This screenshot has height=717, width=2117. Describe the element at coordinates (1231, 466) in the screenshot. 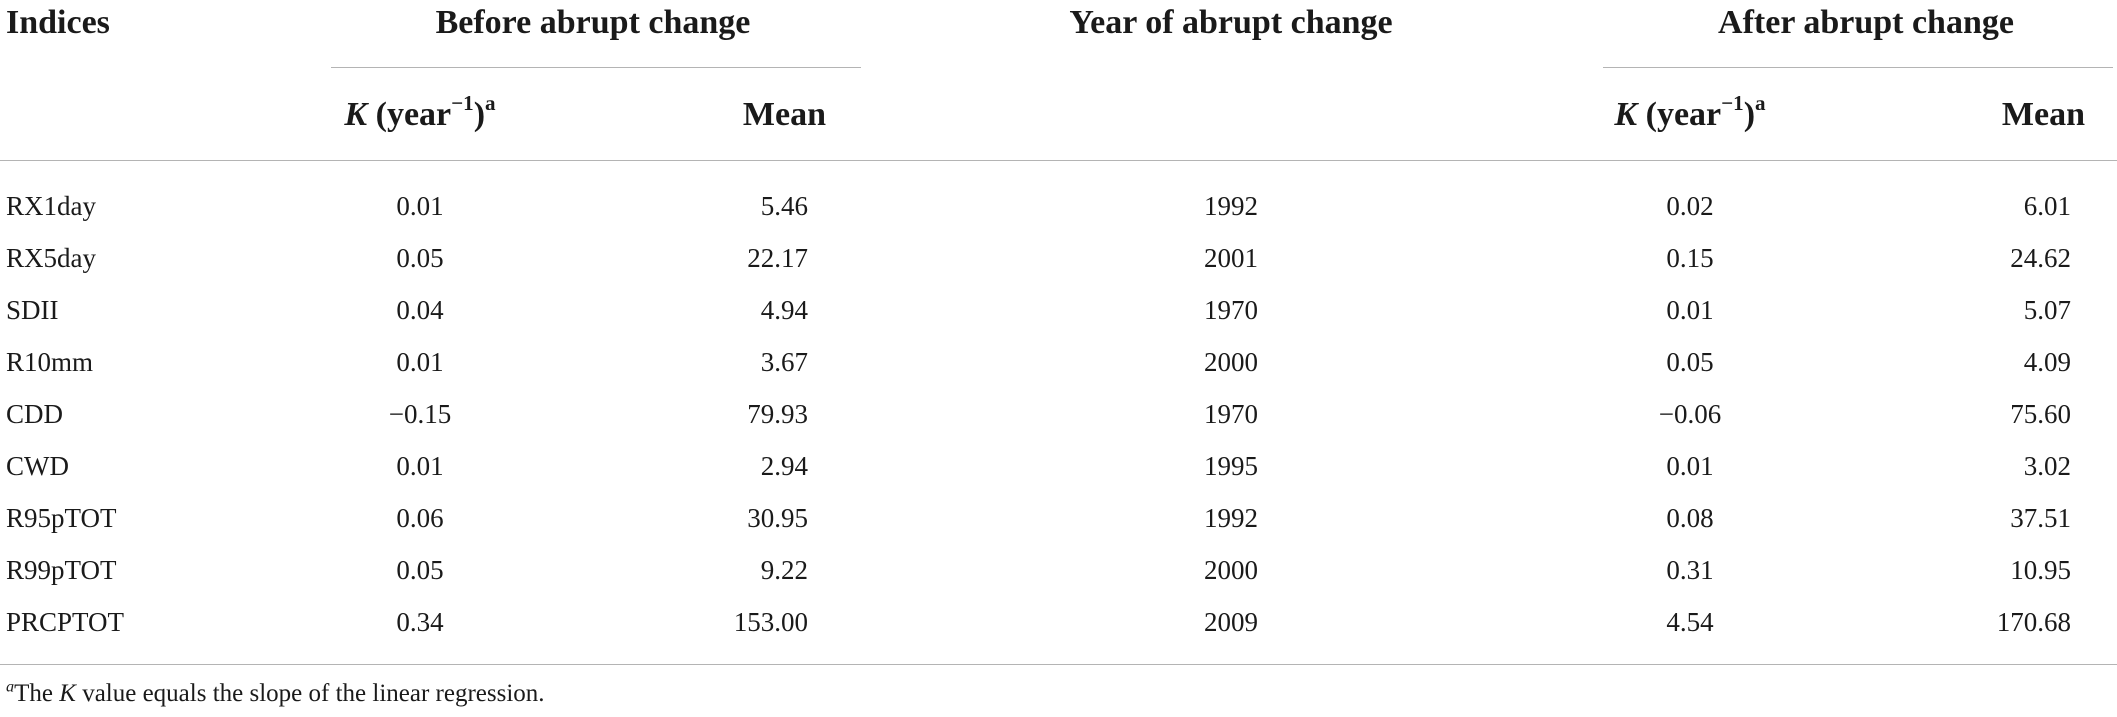

I see `cell-year: 1995` at that location.